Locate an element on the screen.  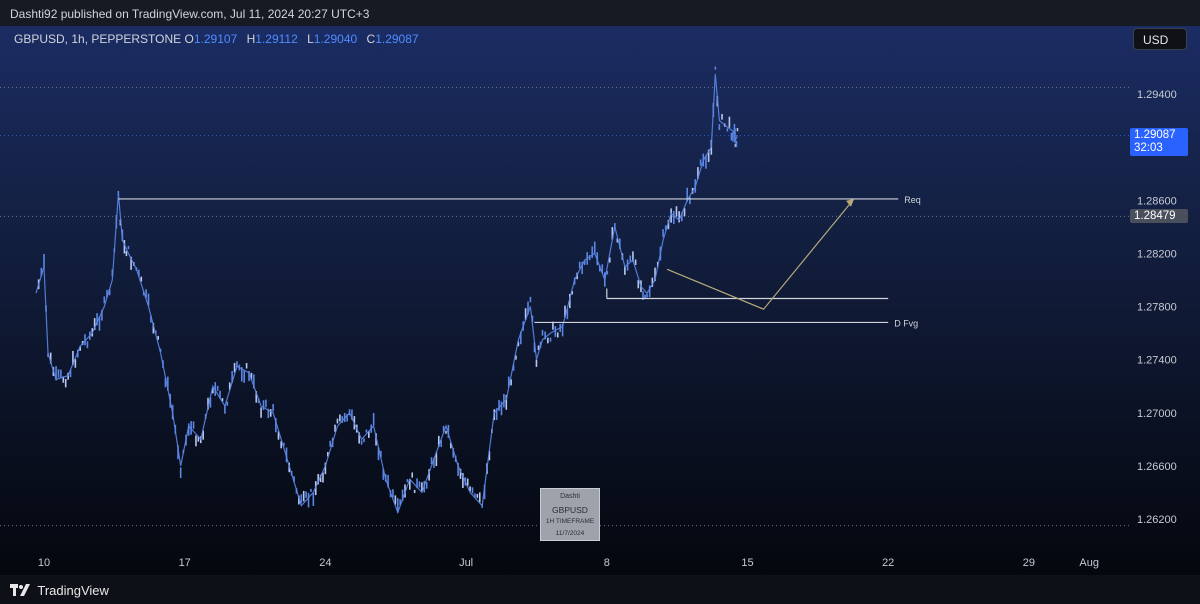
tradingview-logo-icon is located at coordinates (20, 590).